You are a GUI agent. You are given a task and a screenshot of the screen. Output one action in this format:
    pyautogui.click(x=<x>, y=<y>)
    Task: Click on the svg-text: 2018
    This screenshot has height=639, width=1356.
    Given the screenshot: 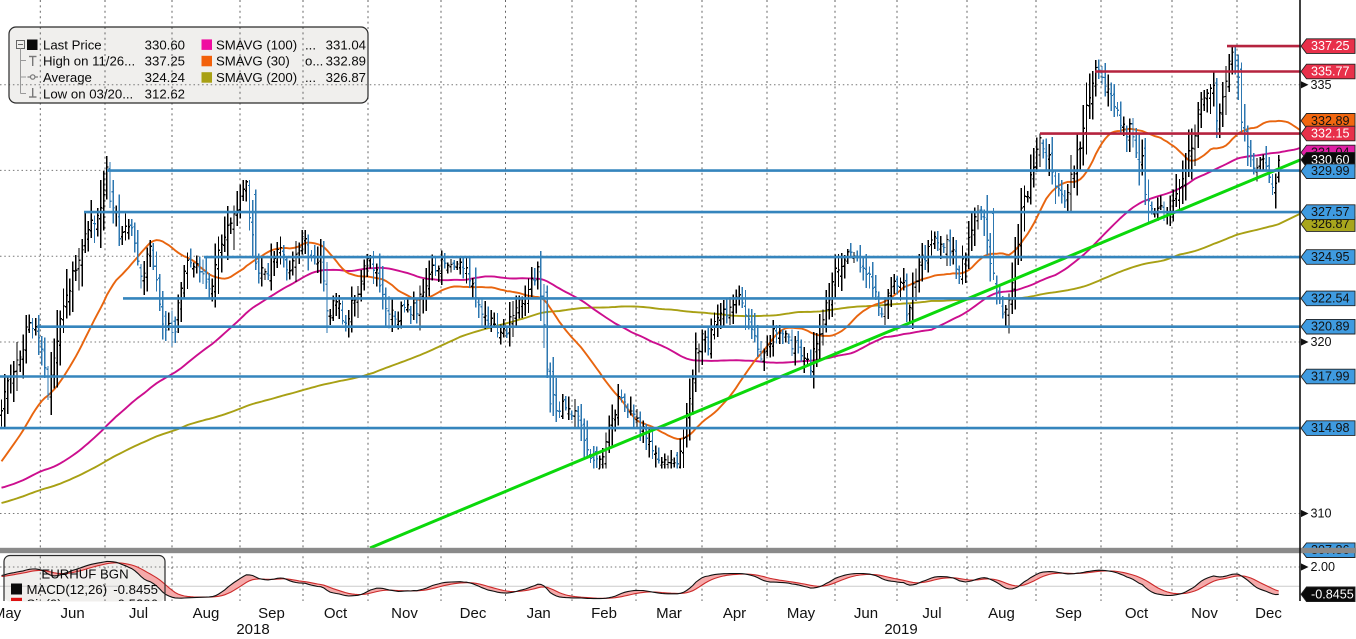 What is the action you would take?
    pyautogui.click(x=252, y=629)
    